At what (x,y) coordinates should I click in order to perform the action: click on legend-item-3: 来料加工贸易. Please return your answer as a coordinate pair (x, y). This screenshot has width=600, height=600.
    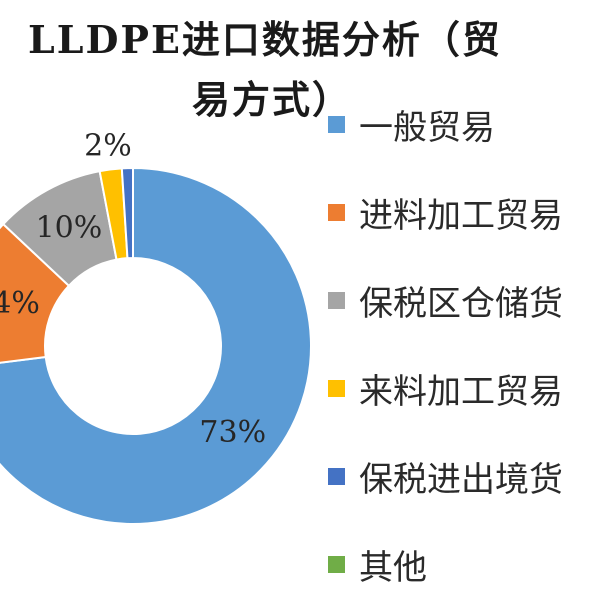
    Looking at the image, I should click on (445, 388).